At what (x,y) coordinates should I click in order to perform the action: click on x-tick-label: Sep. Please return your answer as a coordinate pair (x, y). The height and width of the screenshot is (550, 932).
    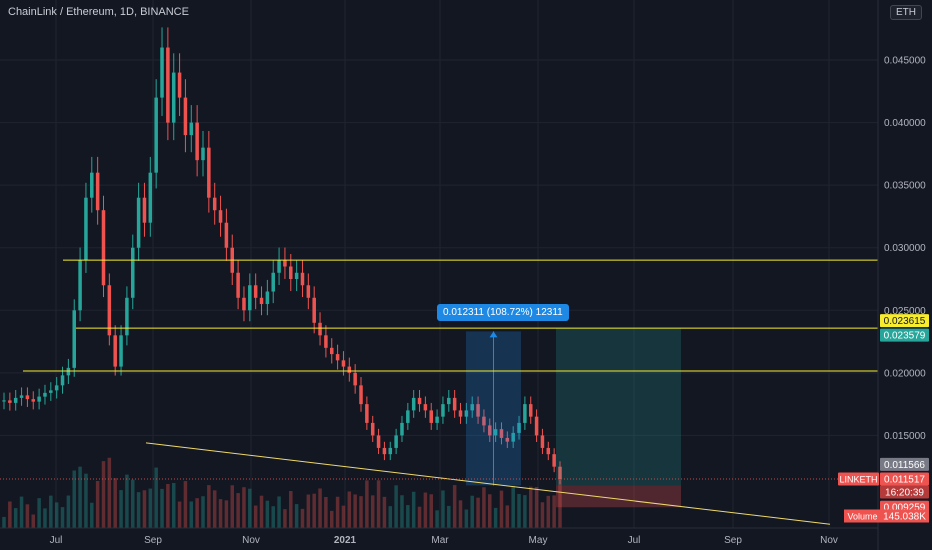
    Looking at the image, I should click on (153, 540).